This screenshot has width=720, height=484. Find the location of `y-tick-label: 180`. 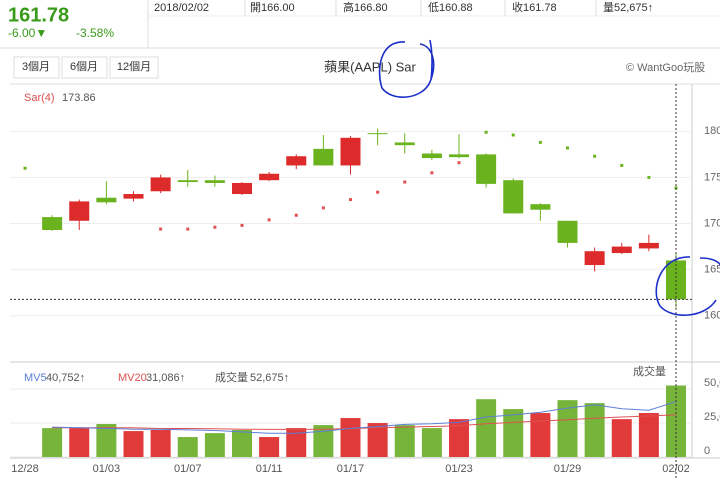

y-tick-label: 180 is located at coordinates (712, 131).